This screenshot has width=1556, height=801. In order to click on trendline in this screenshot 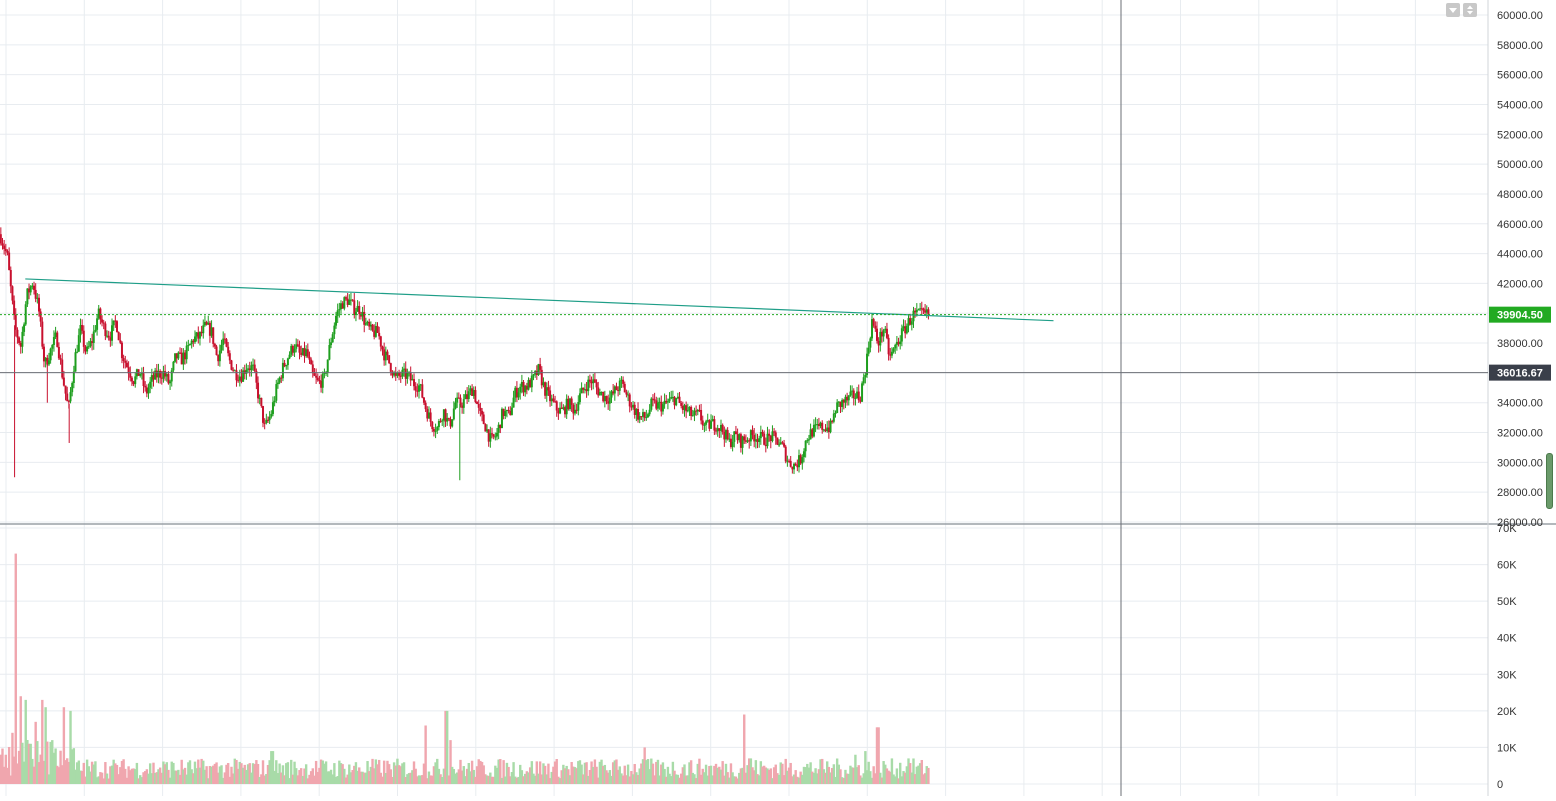, I will do `click(539, 300)`.